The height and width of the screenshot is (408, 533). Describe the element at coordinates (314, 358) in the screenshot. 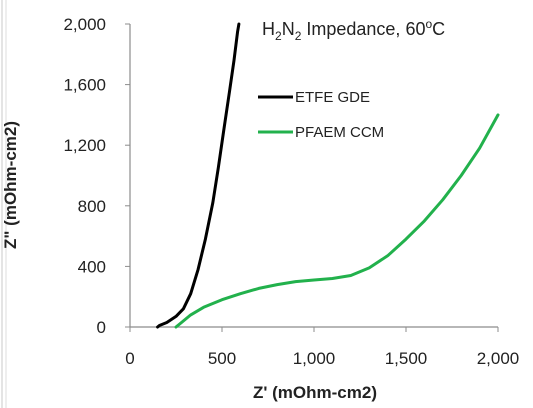

I see `x-tick-label: 1,000` at that location.